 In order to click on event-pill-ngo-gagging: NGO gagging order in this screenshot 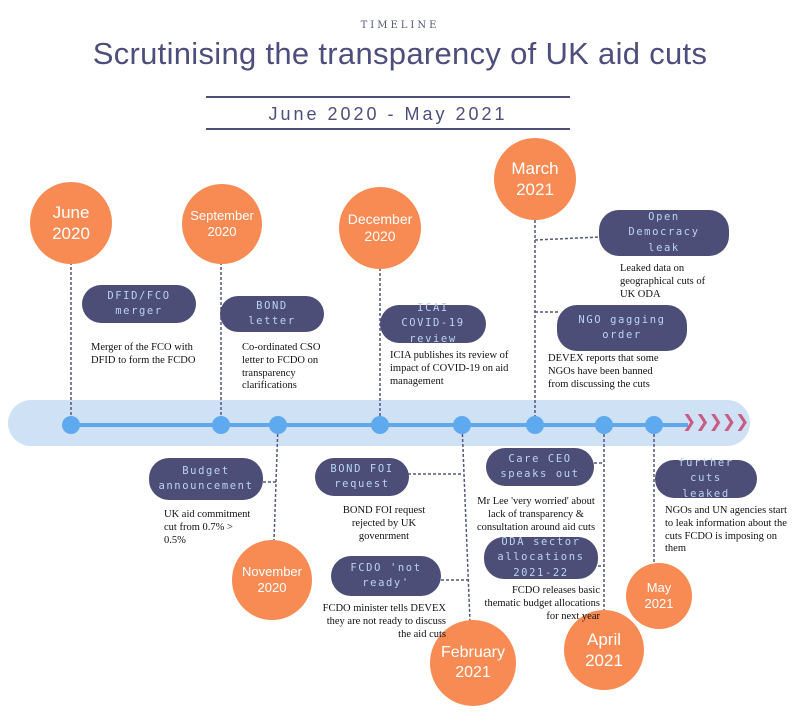, I will do `click(622, 328)`.